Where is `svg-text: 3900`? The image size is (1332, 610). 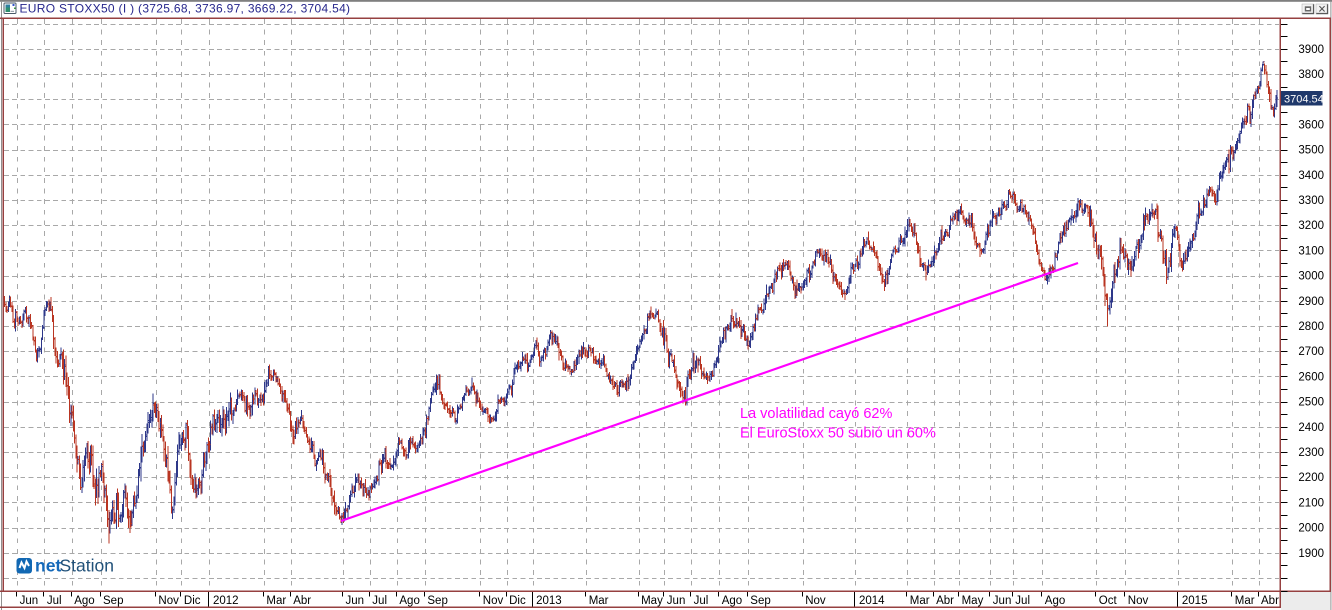
svg-text: 3900 is located at coordinates (1311, 50).